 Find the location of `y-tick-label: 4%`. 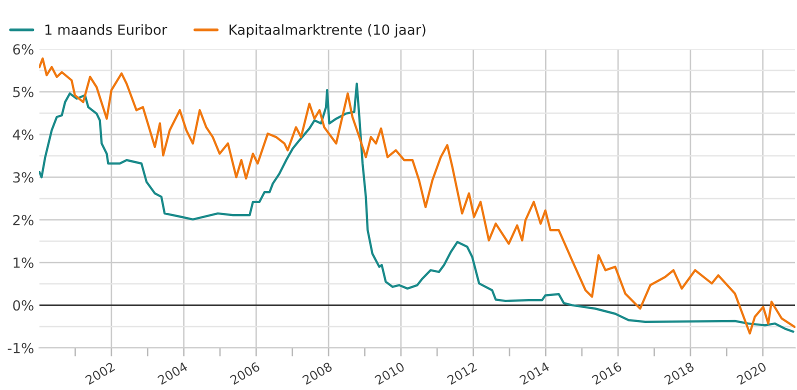

y-tick-label: 4% is located at coordinates (23, 134).